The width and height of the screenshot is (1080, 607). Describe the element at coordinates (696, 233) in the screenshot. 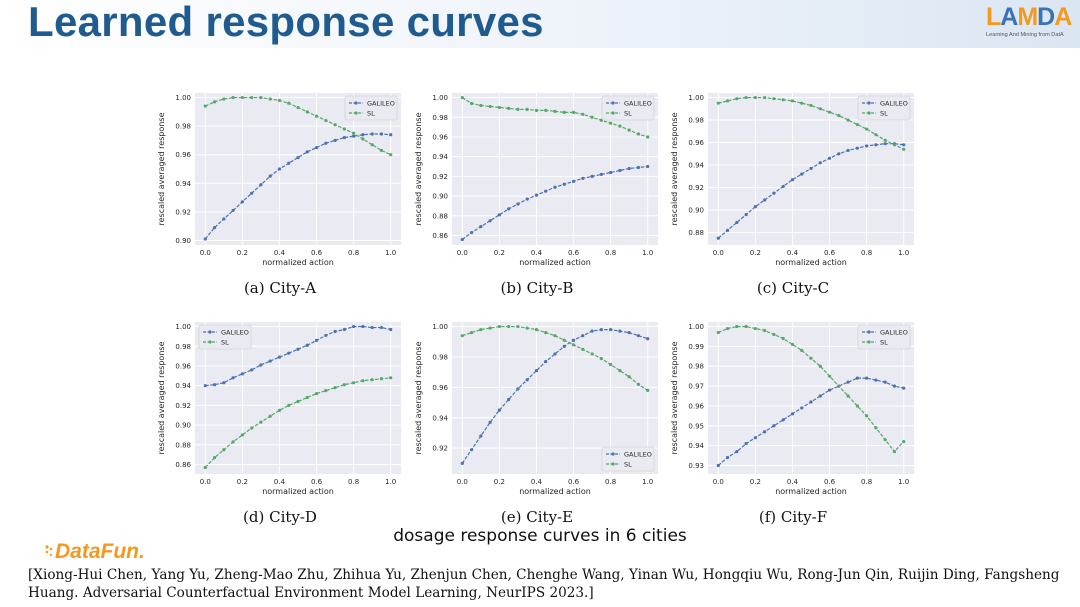

I see `y-tick-label: 0.88` at that location.